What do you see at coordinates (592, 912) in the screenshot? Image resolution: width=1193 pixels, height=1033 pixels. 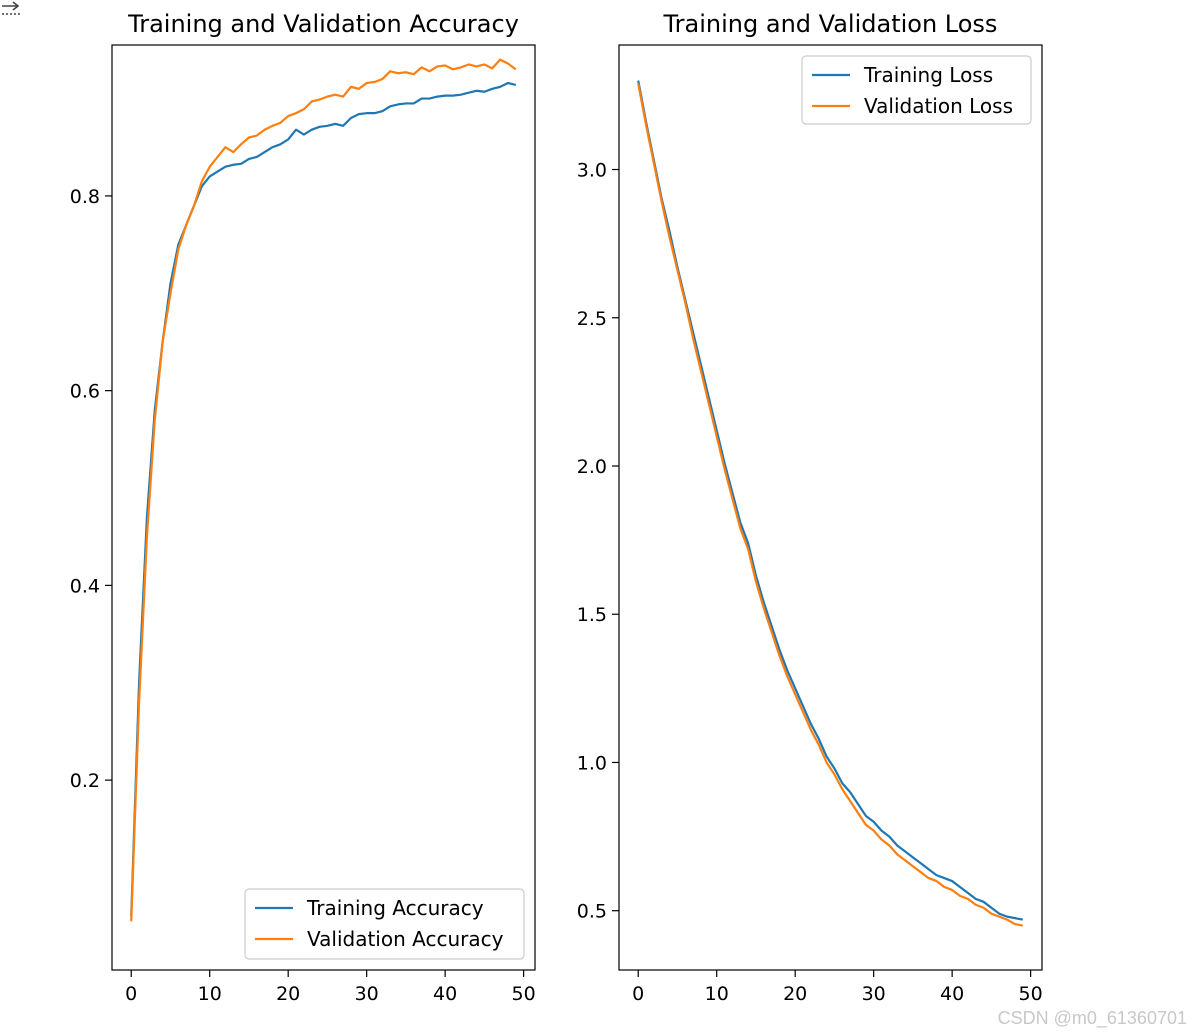 I see `y-tick-label: 0.5` at bounding box center [592, 912].